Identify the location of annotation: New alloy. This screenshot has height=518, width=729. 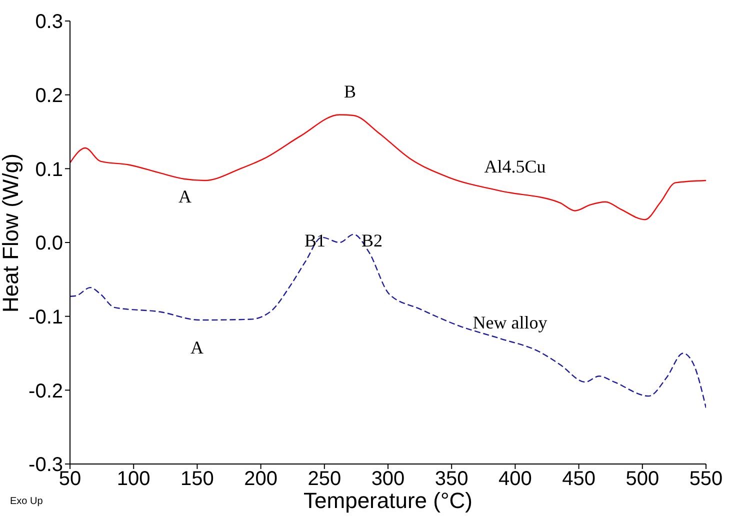
(510, 323).